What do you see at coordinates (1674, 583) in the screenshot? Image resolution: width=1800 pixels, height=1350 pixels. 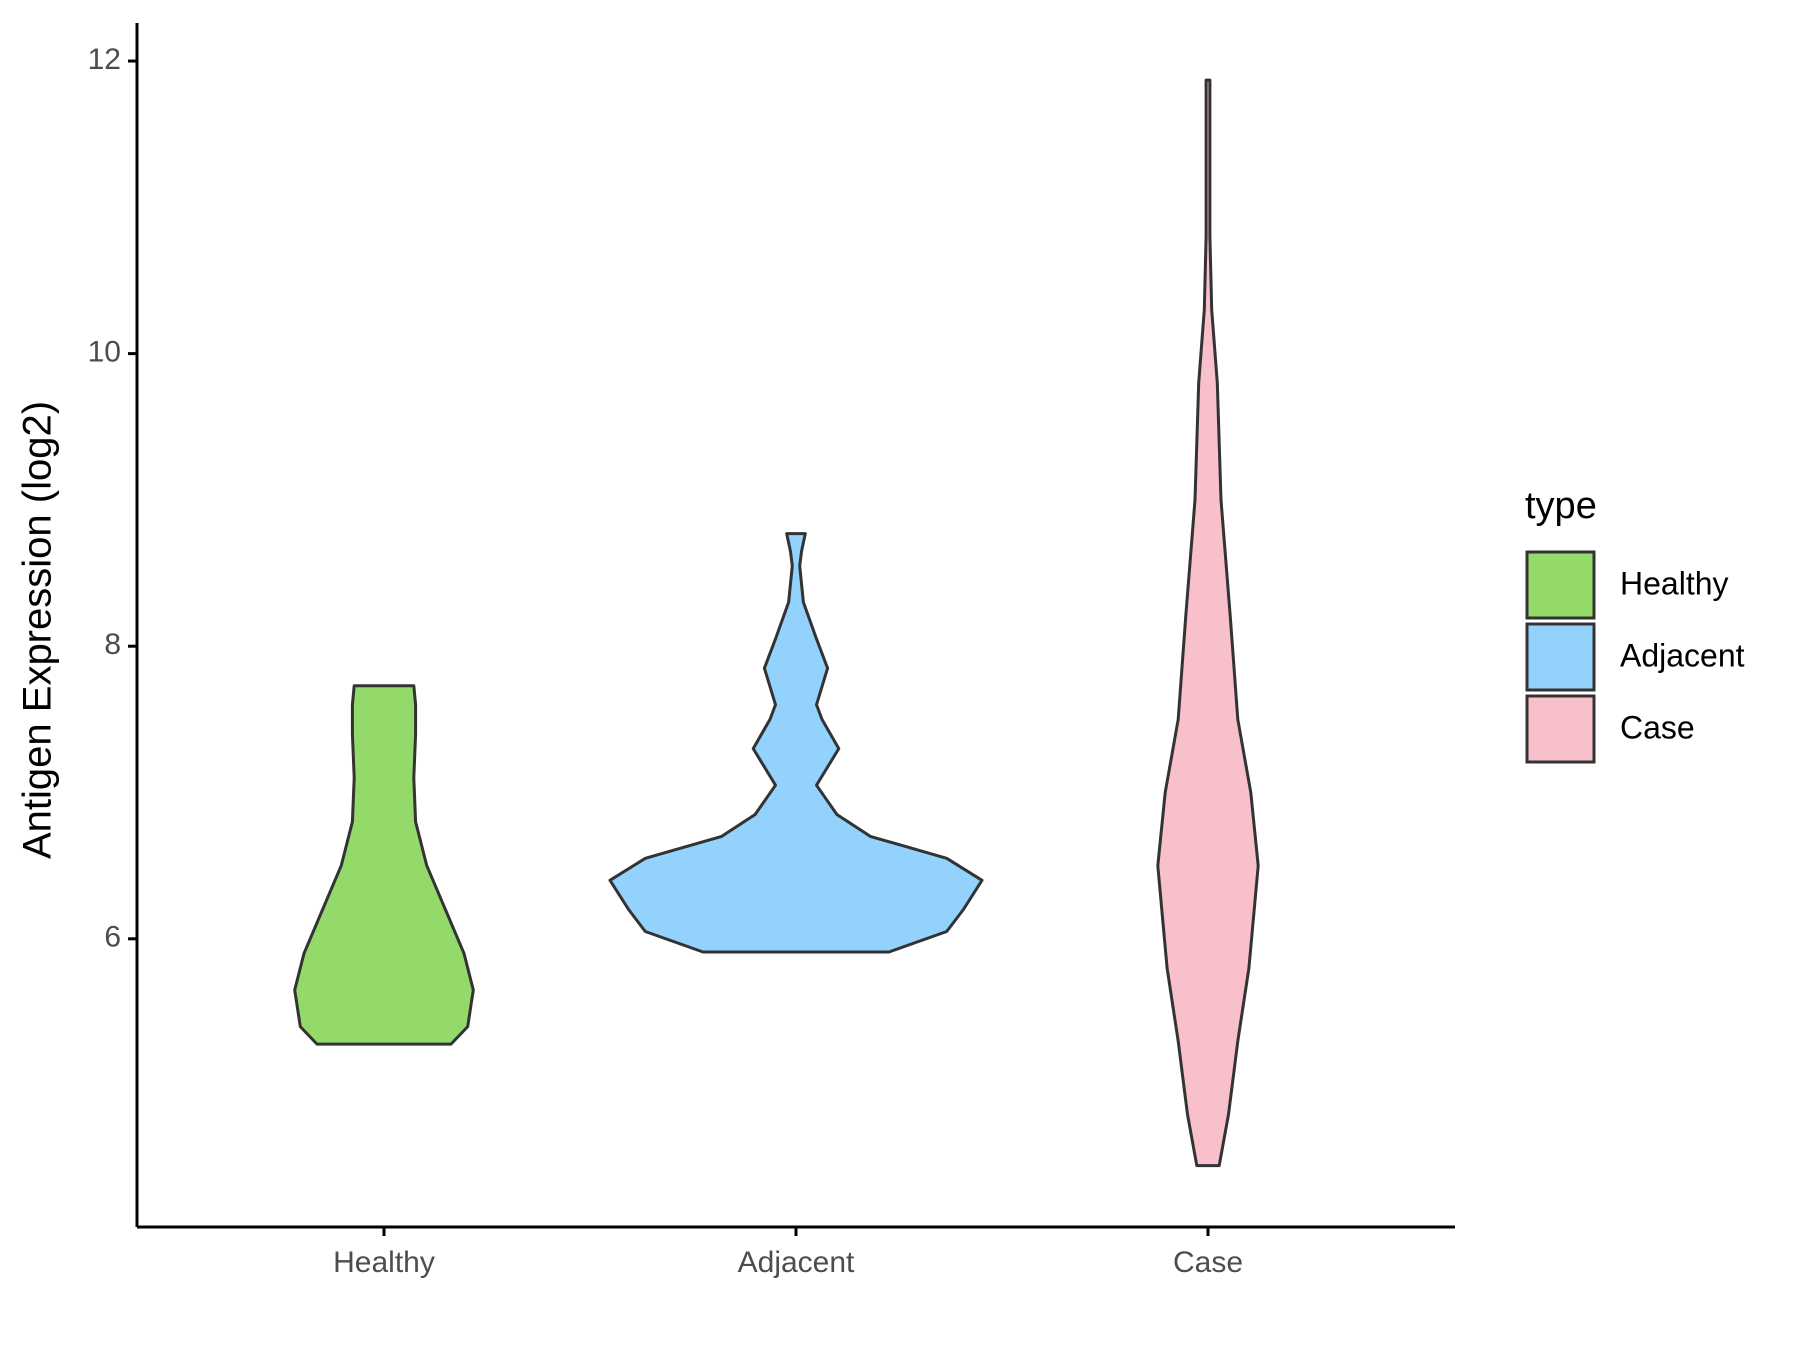 I see `legend-label: Healthy` at bounding box center [1674, 583].